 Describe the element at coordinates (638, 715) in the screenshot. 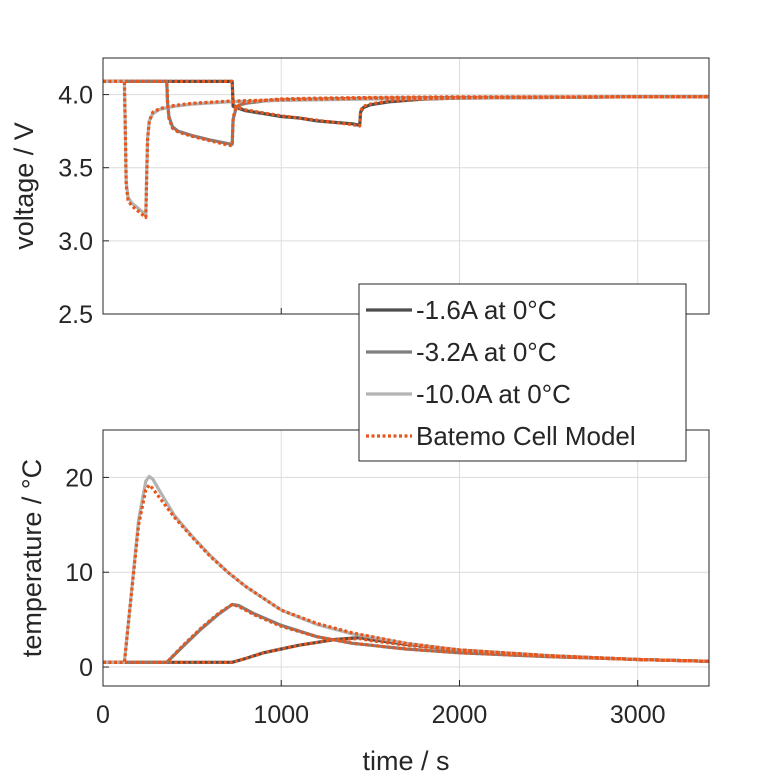

I see `temperature-xtick-label: 3000` at that location.